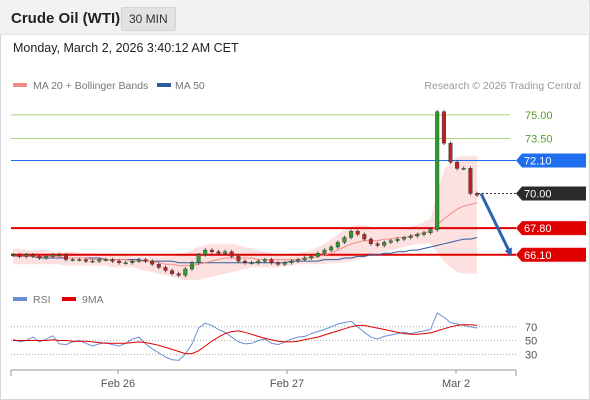  I want to click on level-label-73-50: 73.50, so click(539, 140).